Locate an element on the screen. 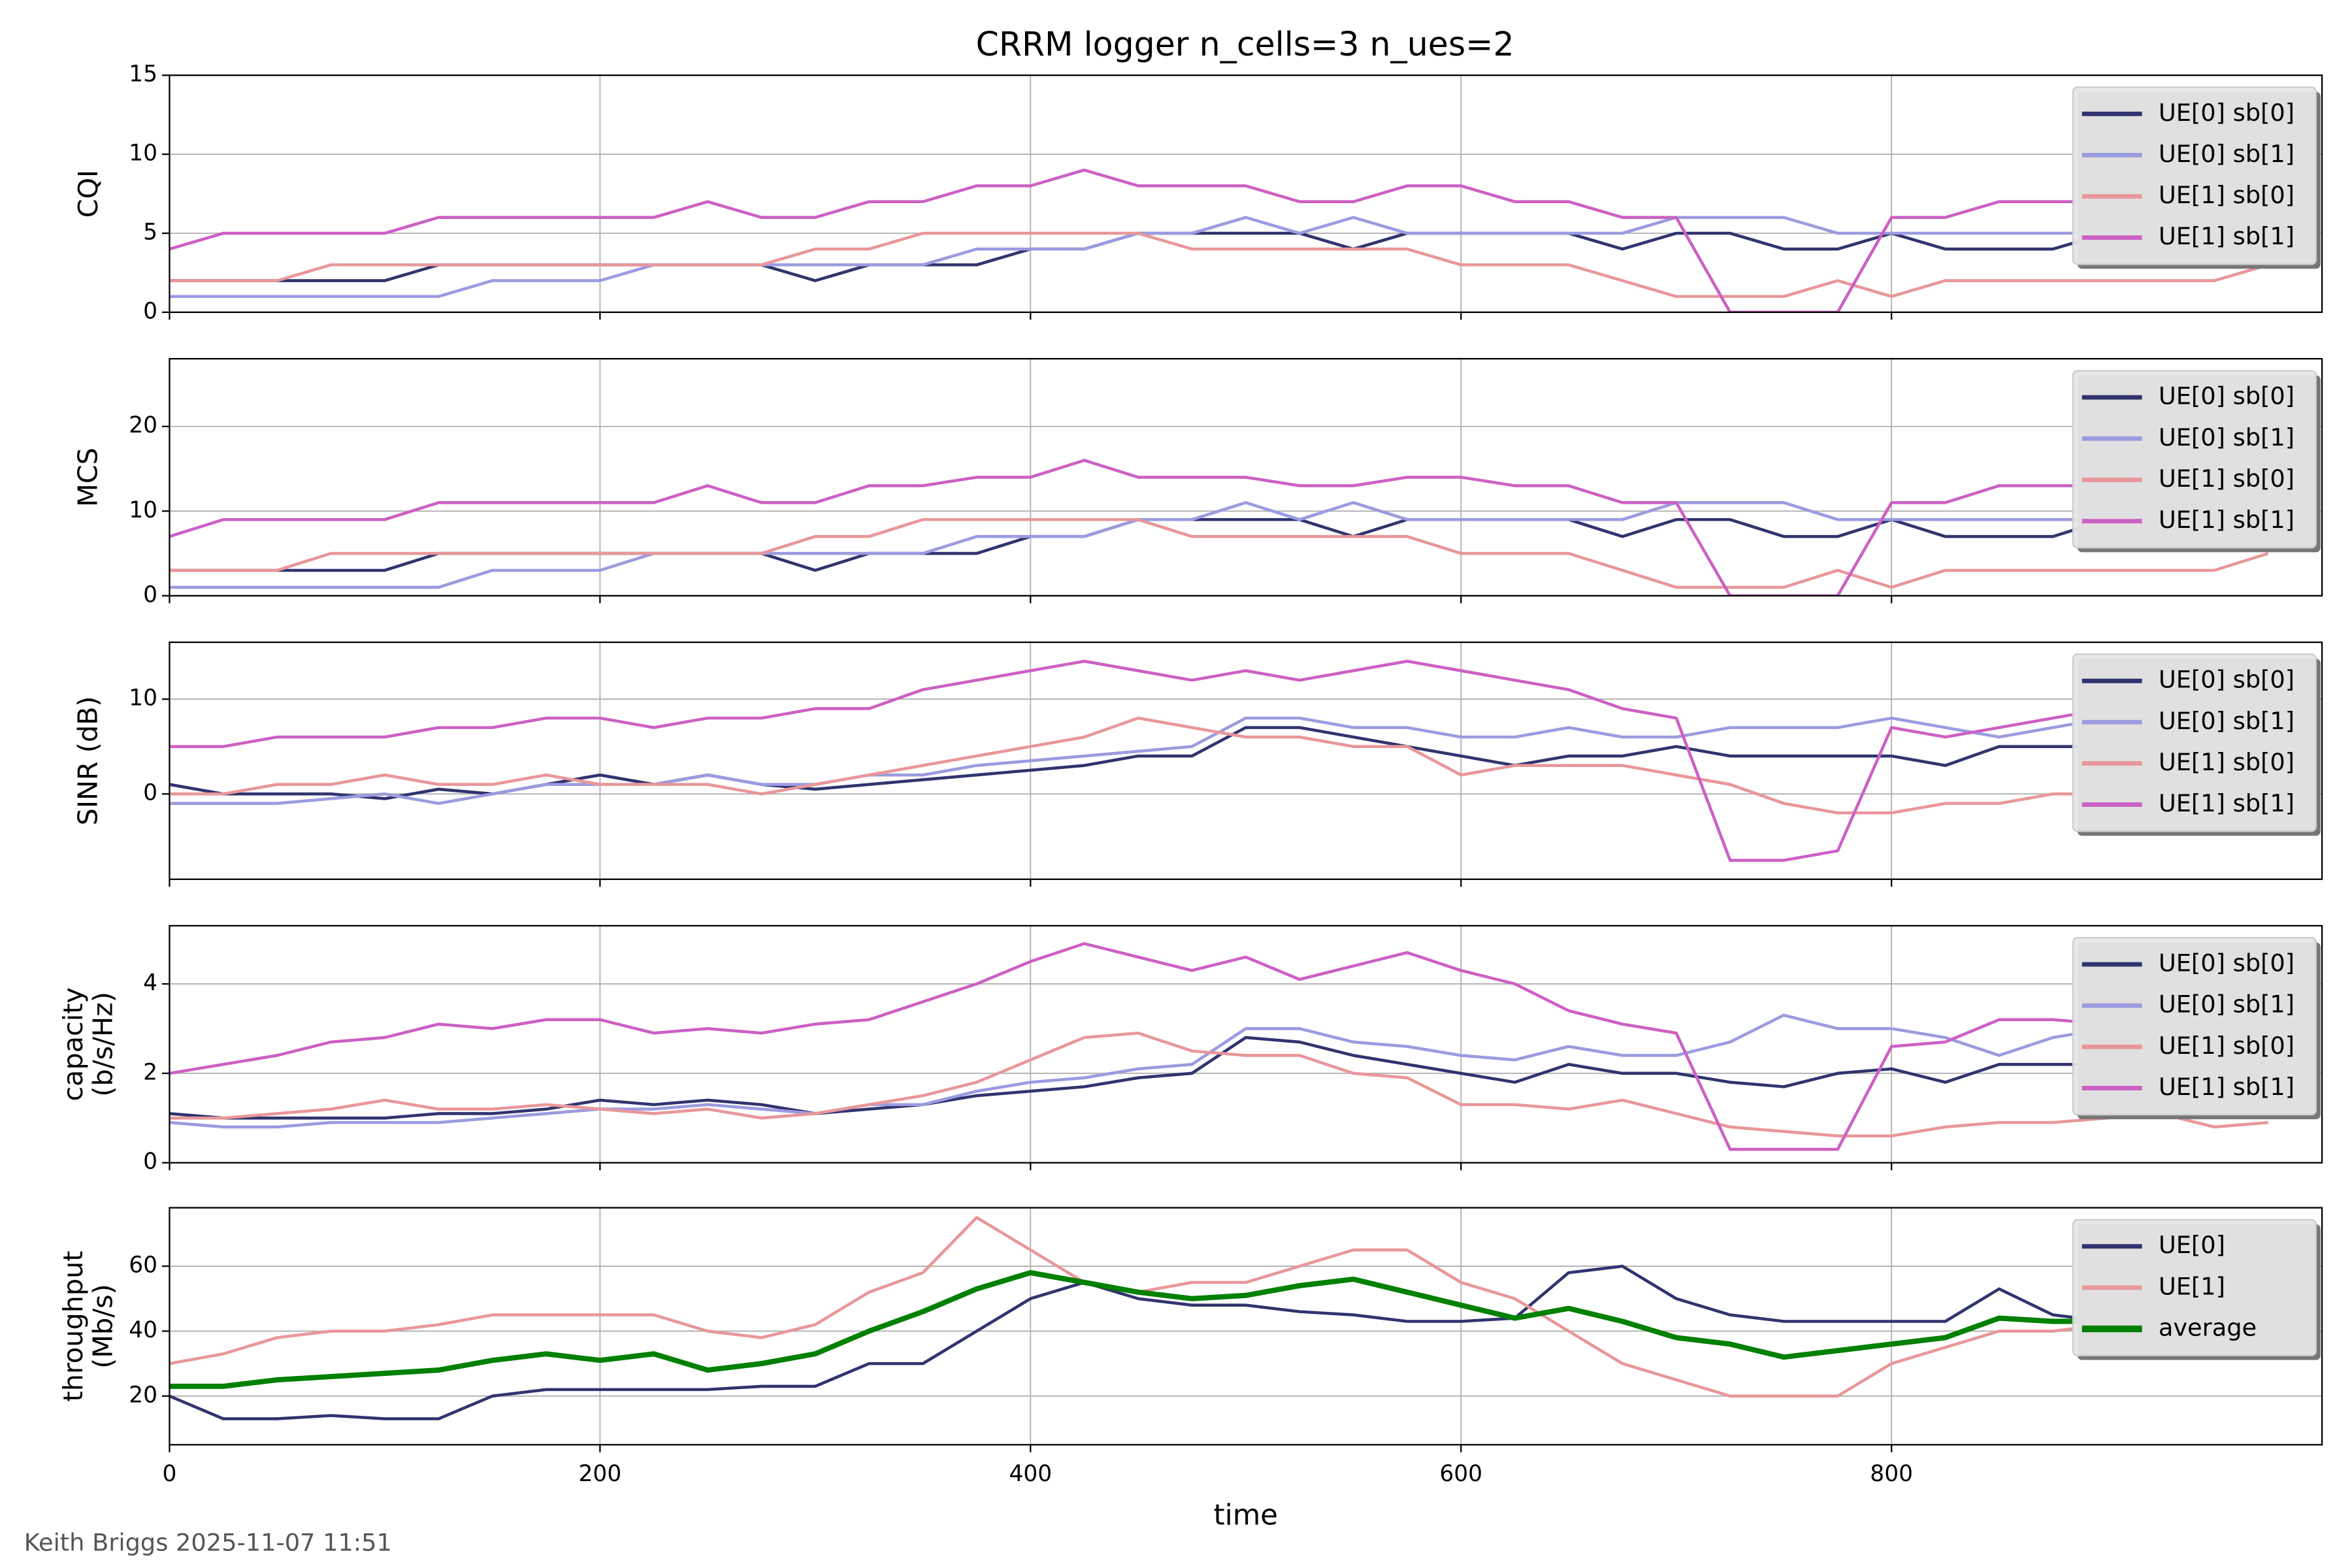 Image resolution: width=2352 pixels, height=1568 pixels. x-tick-label: 600 is located at coordinates (1460, 1474).